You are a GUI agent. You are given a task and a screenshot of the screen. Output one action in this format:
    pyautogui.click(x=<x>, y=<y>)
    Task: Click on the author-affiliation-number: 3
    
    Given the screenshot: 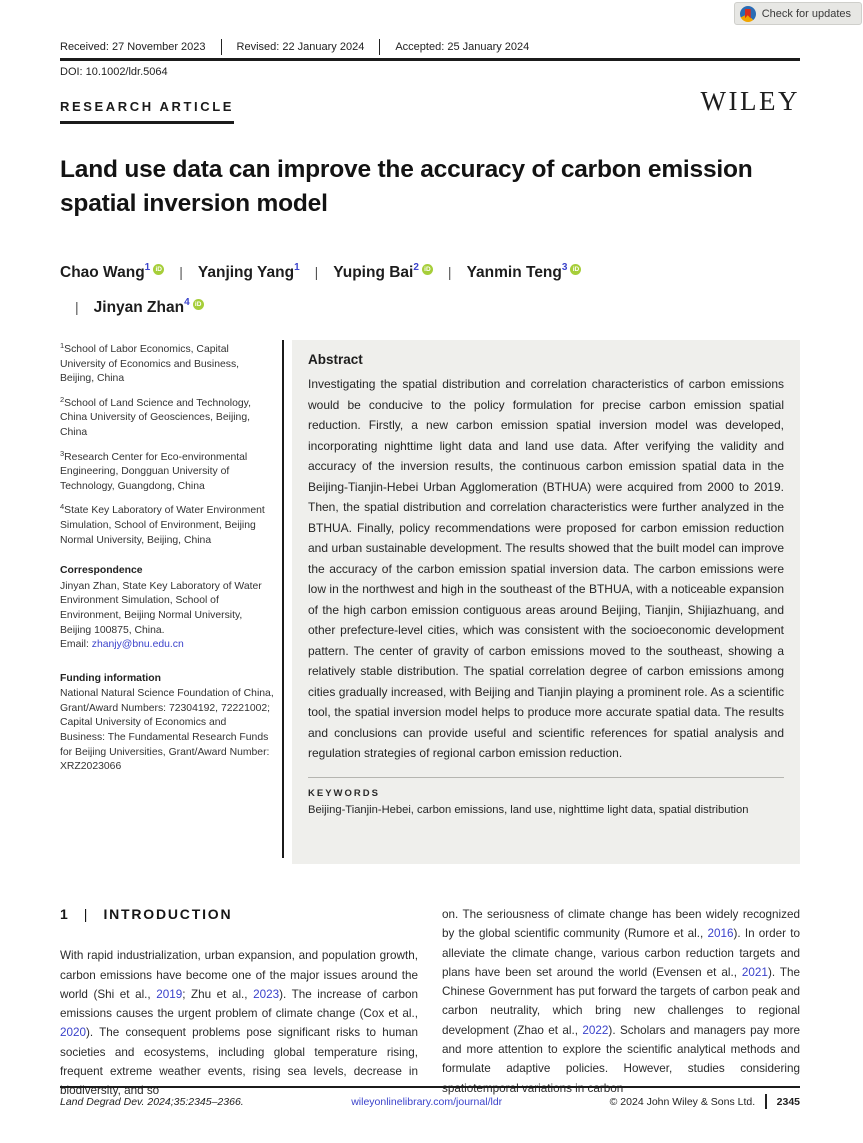 What is the action you would take?
    pyautogui.click(x=564, y=267)
    